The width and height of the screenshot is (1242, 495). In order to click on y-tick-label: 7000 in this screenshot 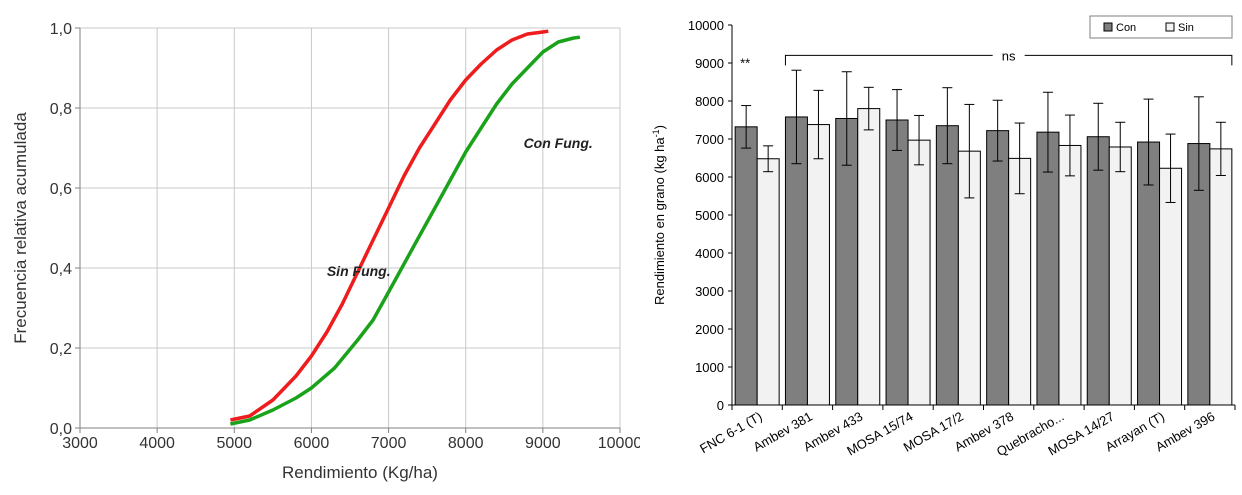, I will do `click(709, 139)`.